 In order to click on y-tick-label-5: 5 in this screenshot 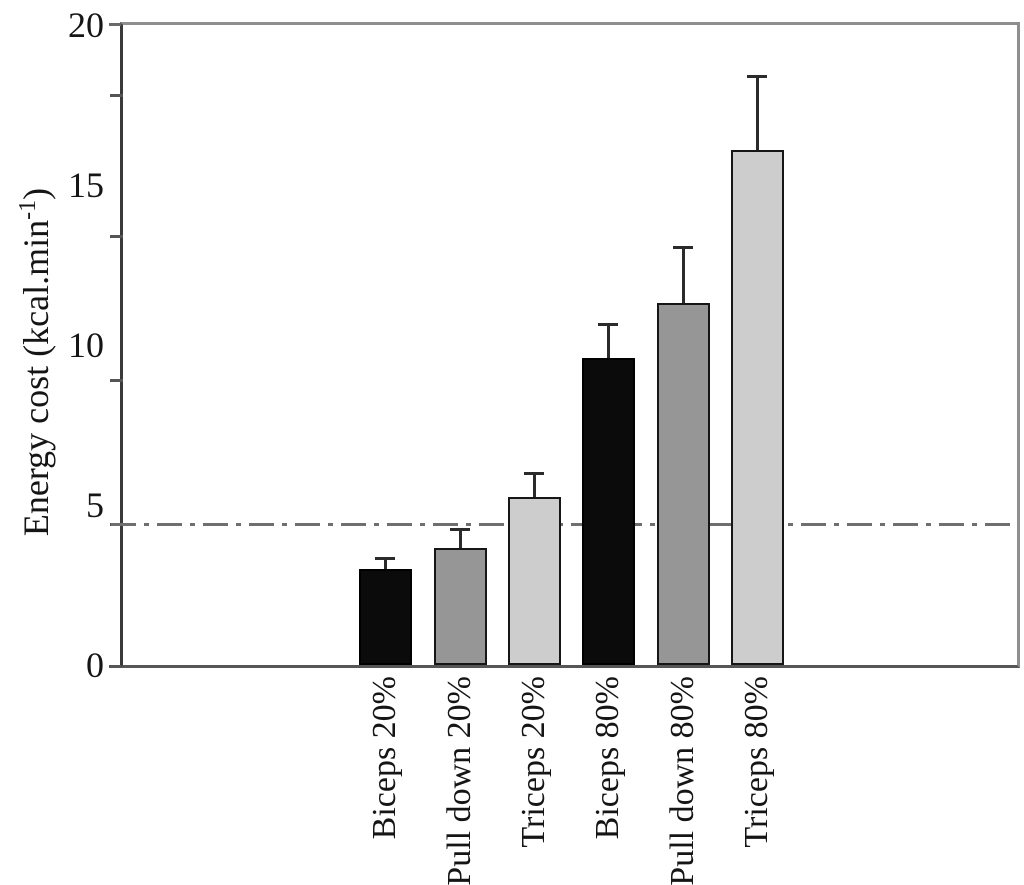, I will do `click(95, 505)`.